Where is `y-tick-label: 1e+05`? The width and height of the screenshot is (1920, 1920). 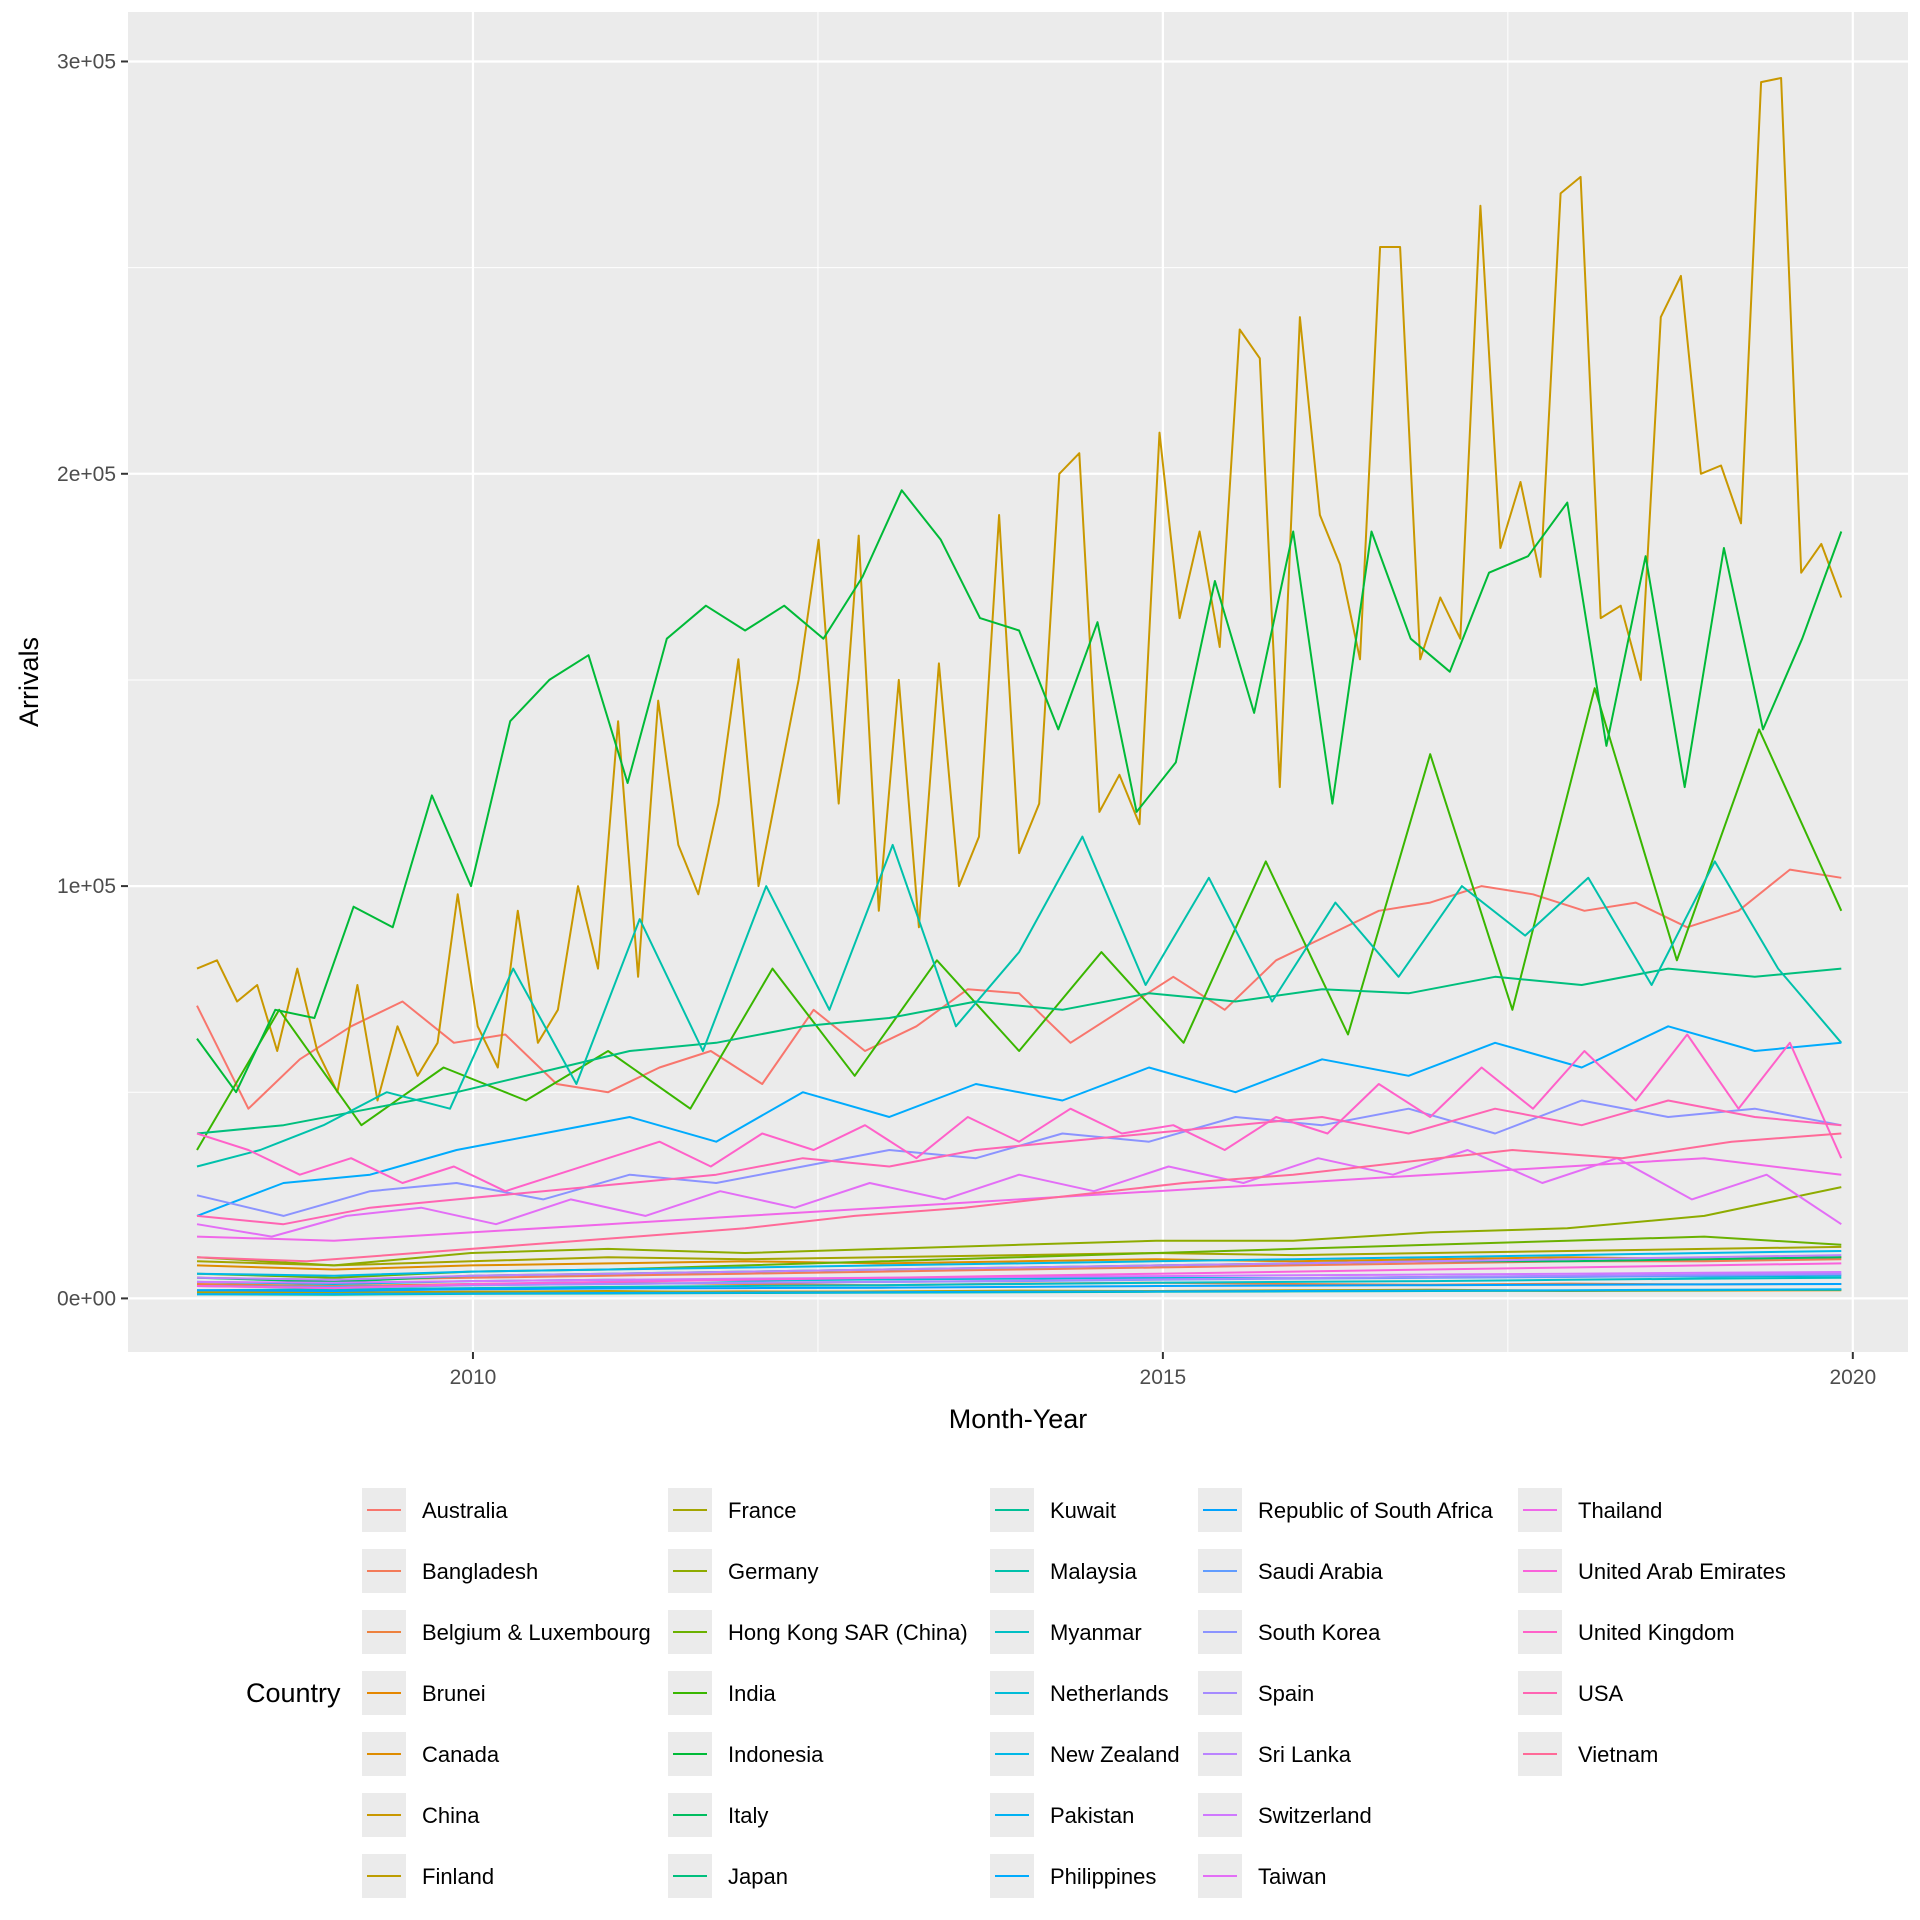 y-tick-label: 1e+05 is located at coordinates (86, 886).